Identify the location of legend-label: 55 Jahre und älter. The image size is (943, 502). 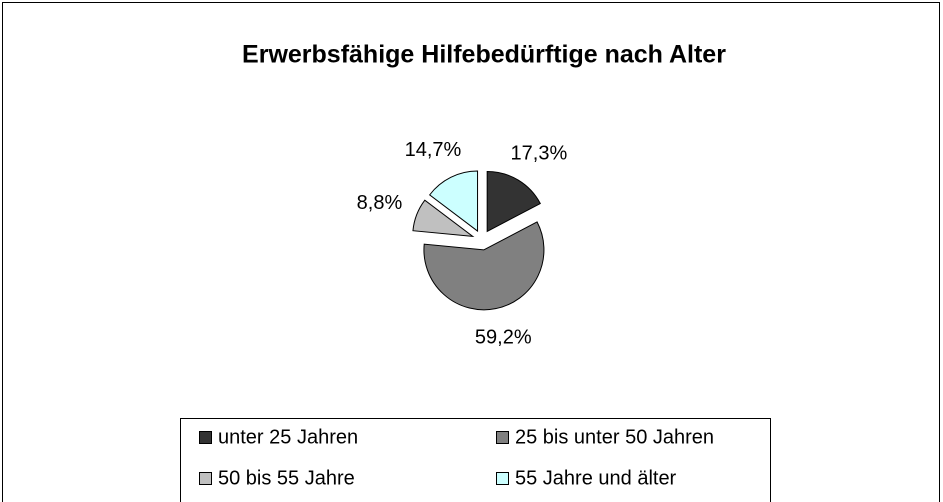
(596, 478).